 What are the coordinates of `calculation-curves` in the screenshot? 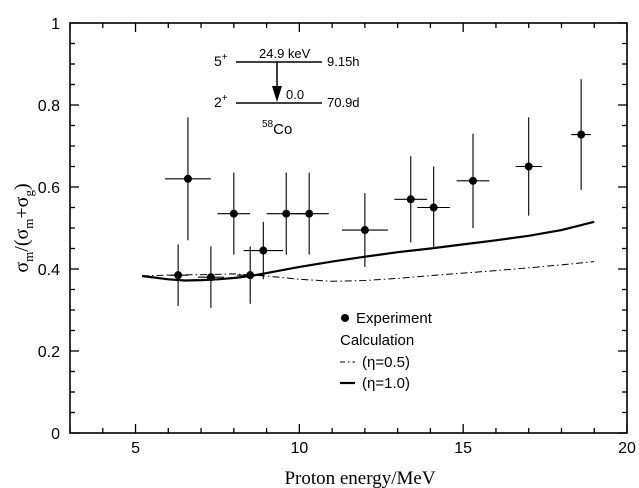 It's located at (368, 251).